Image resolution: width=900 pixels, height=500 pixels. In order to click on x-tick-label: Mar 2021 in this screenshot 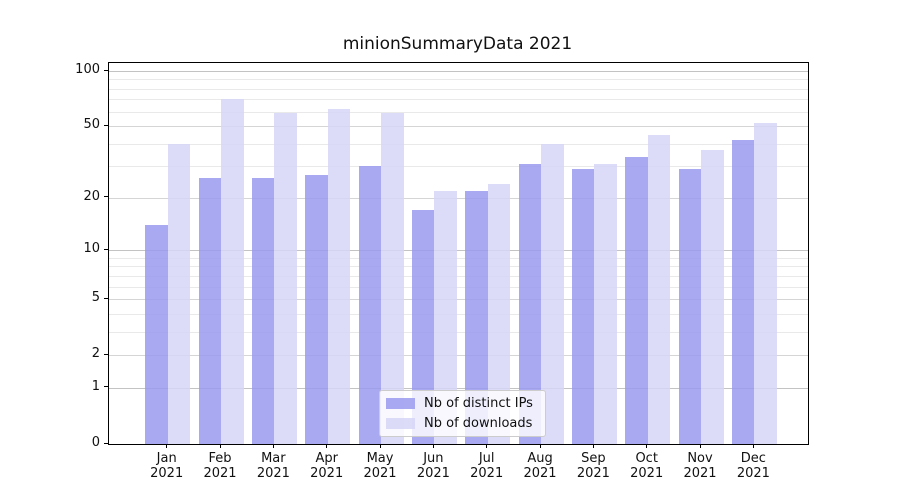, I will do `click(273, 466)`.